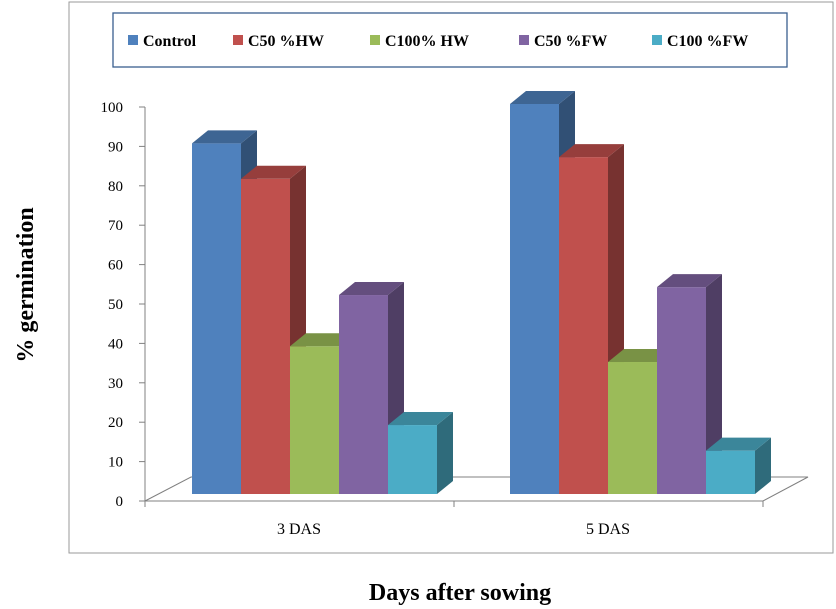 This screenshot has height=609, width=836. I want to click on y-tick-label: 70, so click(115, 226).